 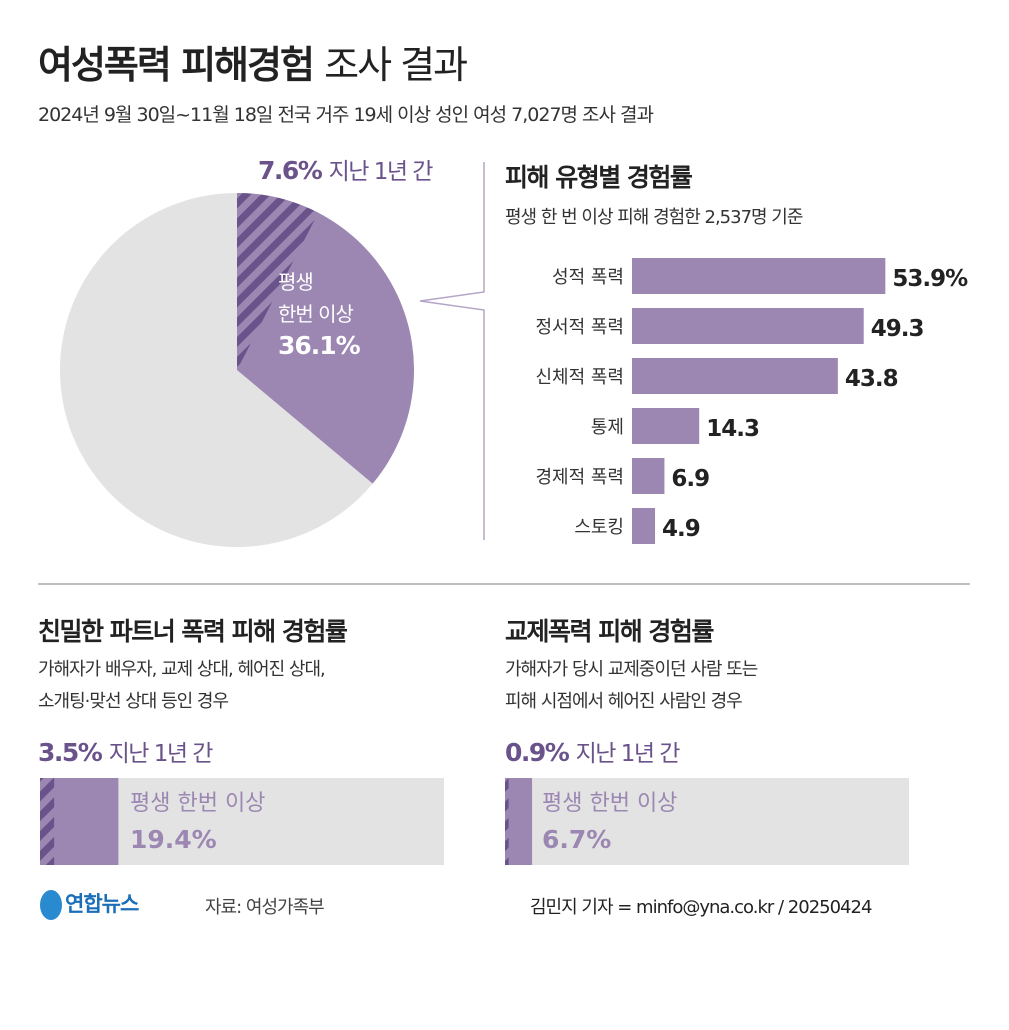 I want to click on pie-slice-year, so click(x=278, y=281).